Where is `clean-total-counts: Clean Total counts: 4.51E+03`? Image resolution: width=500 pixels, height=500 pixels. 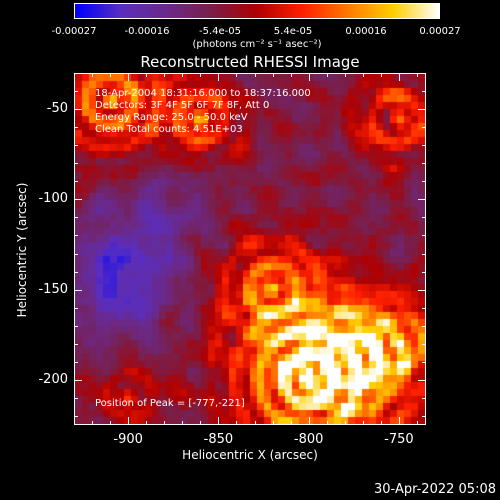 clean-total-counts: Clean Total counts: 4.51E+03 is located at coordinates (169, 129).